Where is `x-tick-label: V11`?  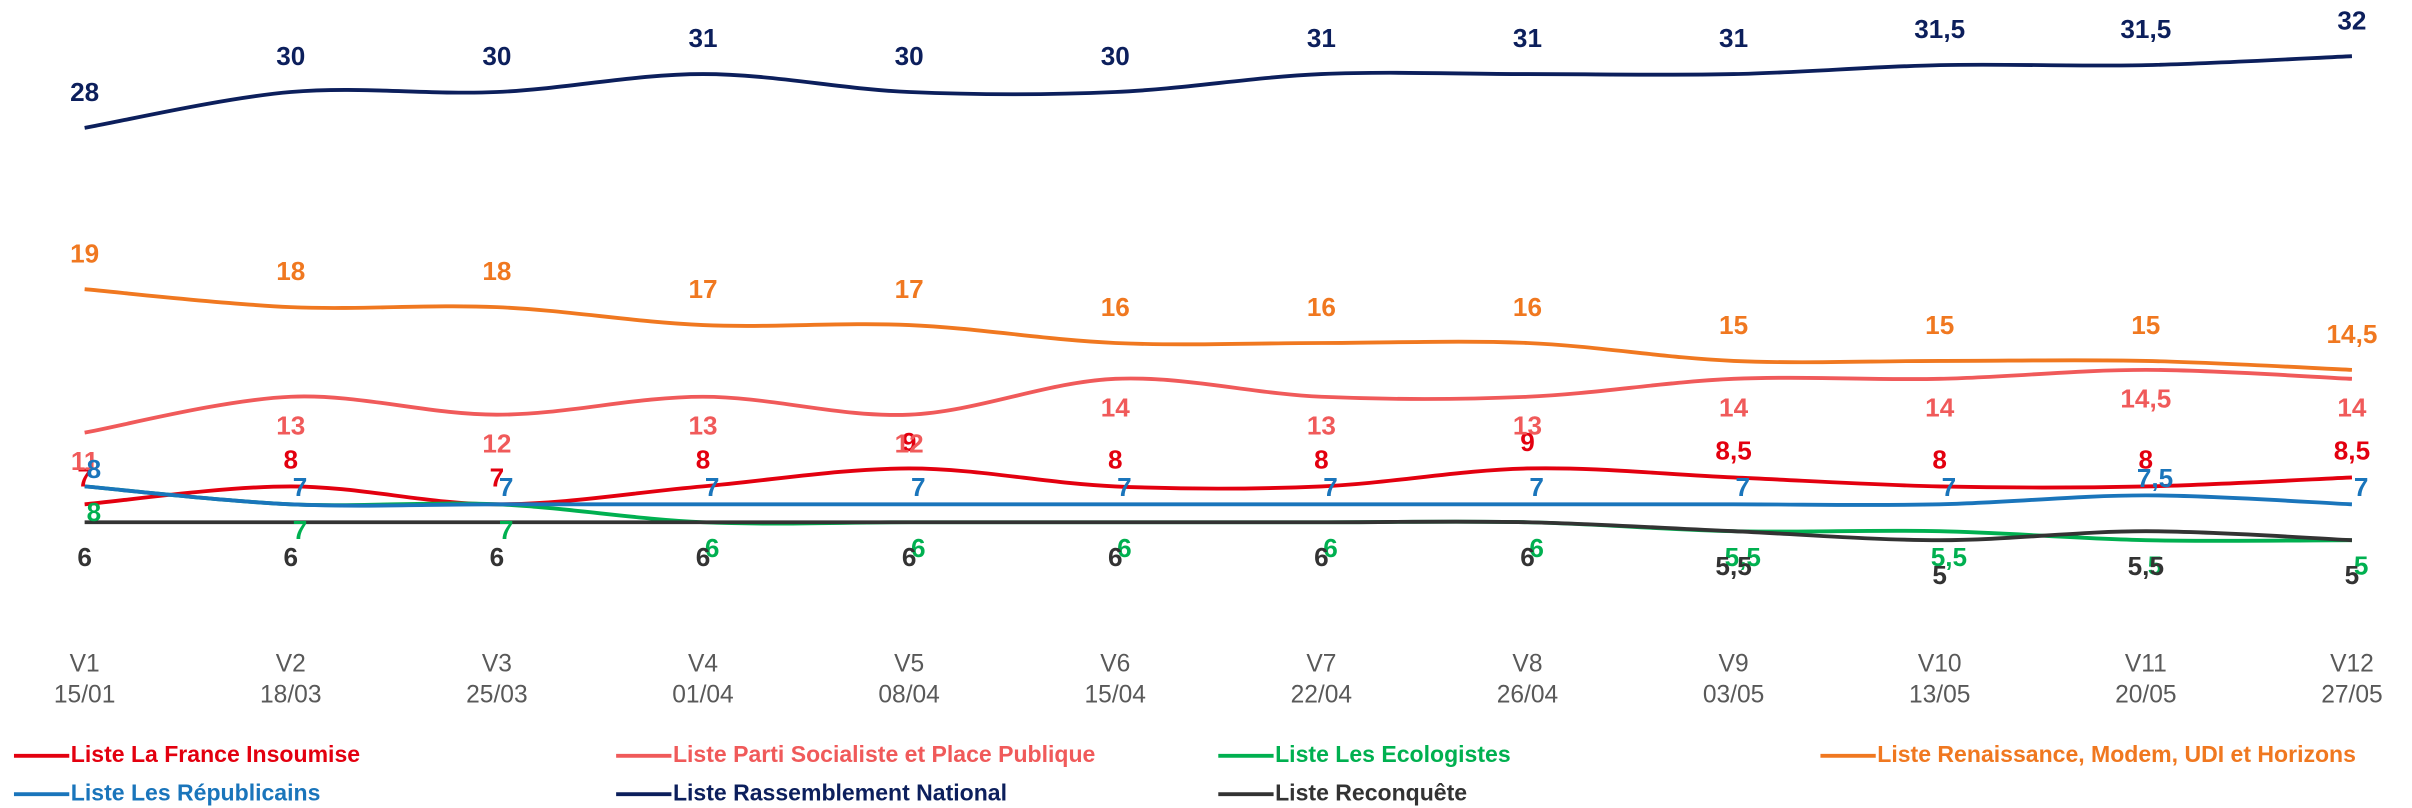
x-tick-label: V11 is located at coordinates (2146, 664).